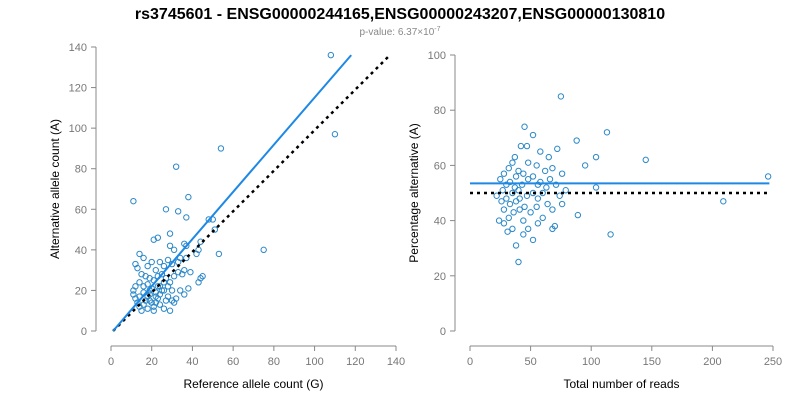 The image size is (800, 400). Describe the element at coordinates (396, 362) in the screenshot. I see `left-x-tick-label: 140` at that location.